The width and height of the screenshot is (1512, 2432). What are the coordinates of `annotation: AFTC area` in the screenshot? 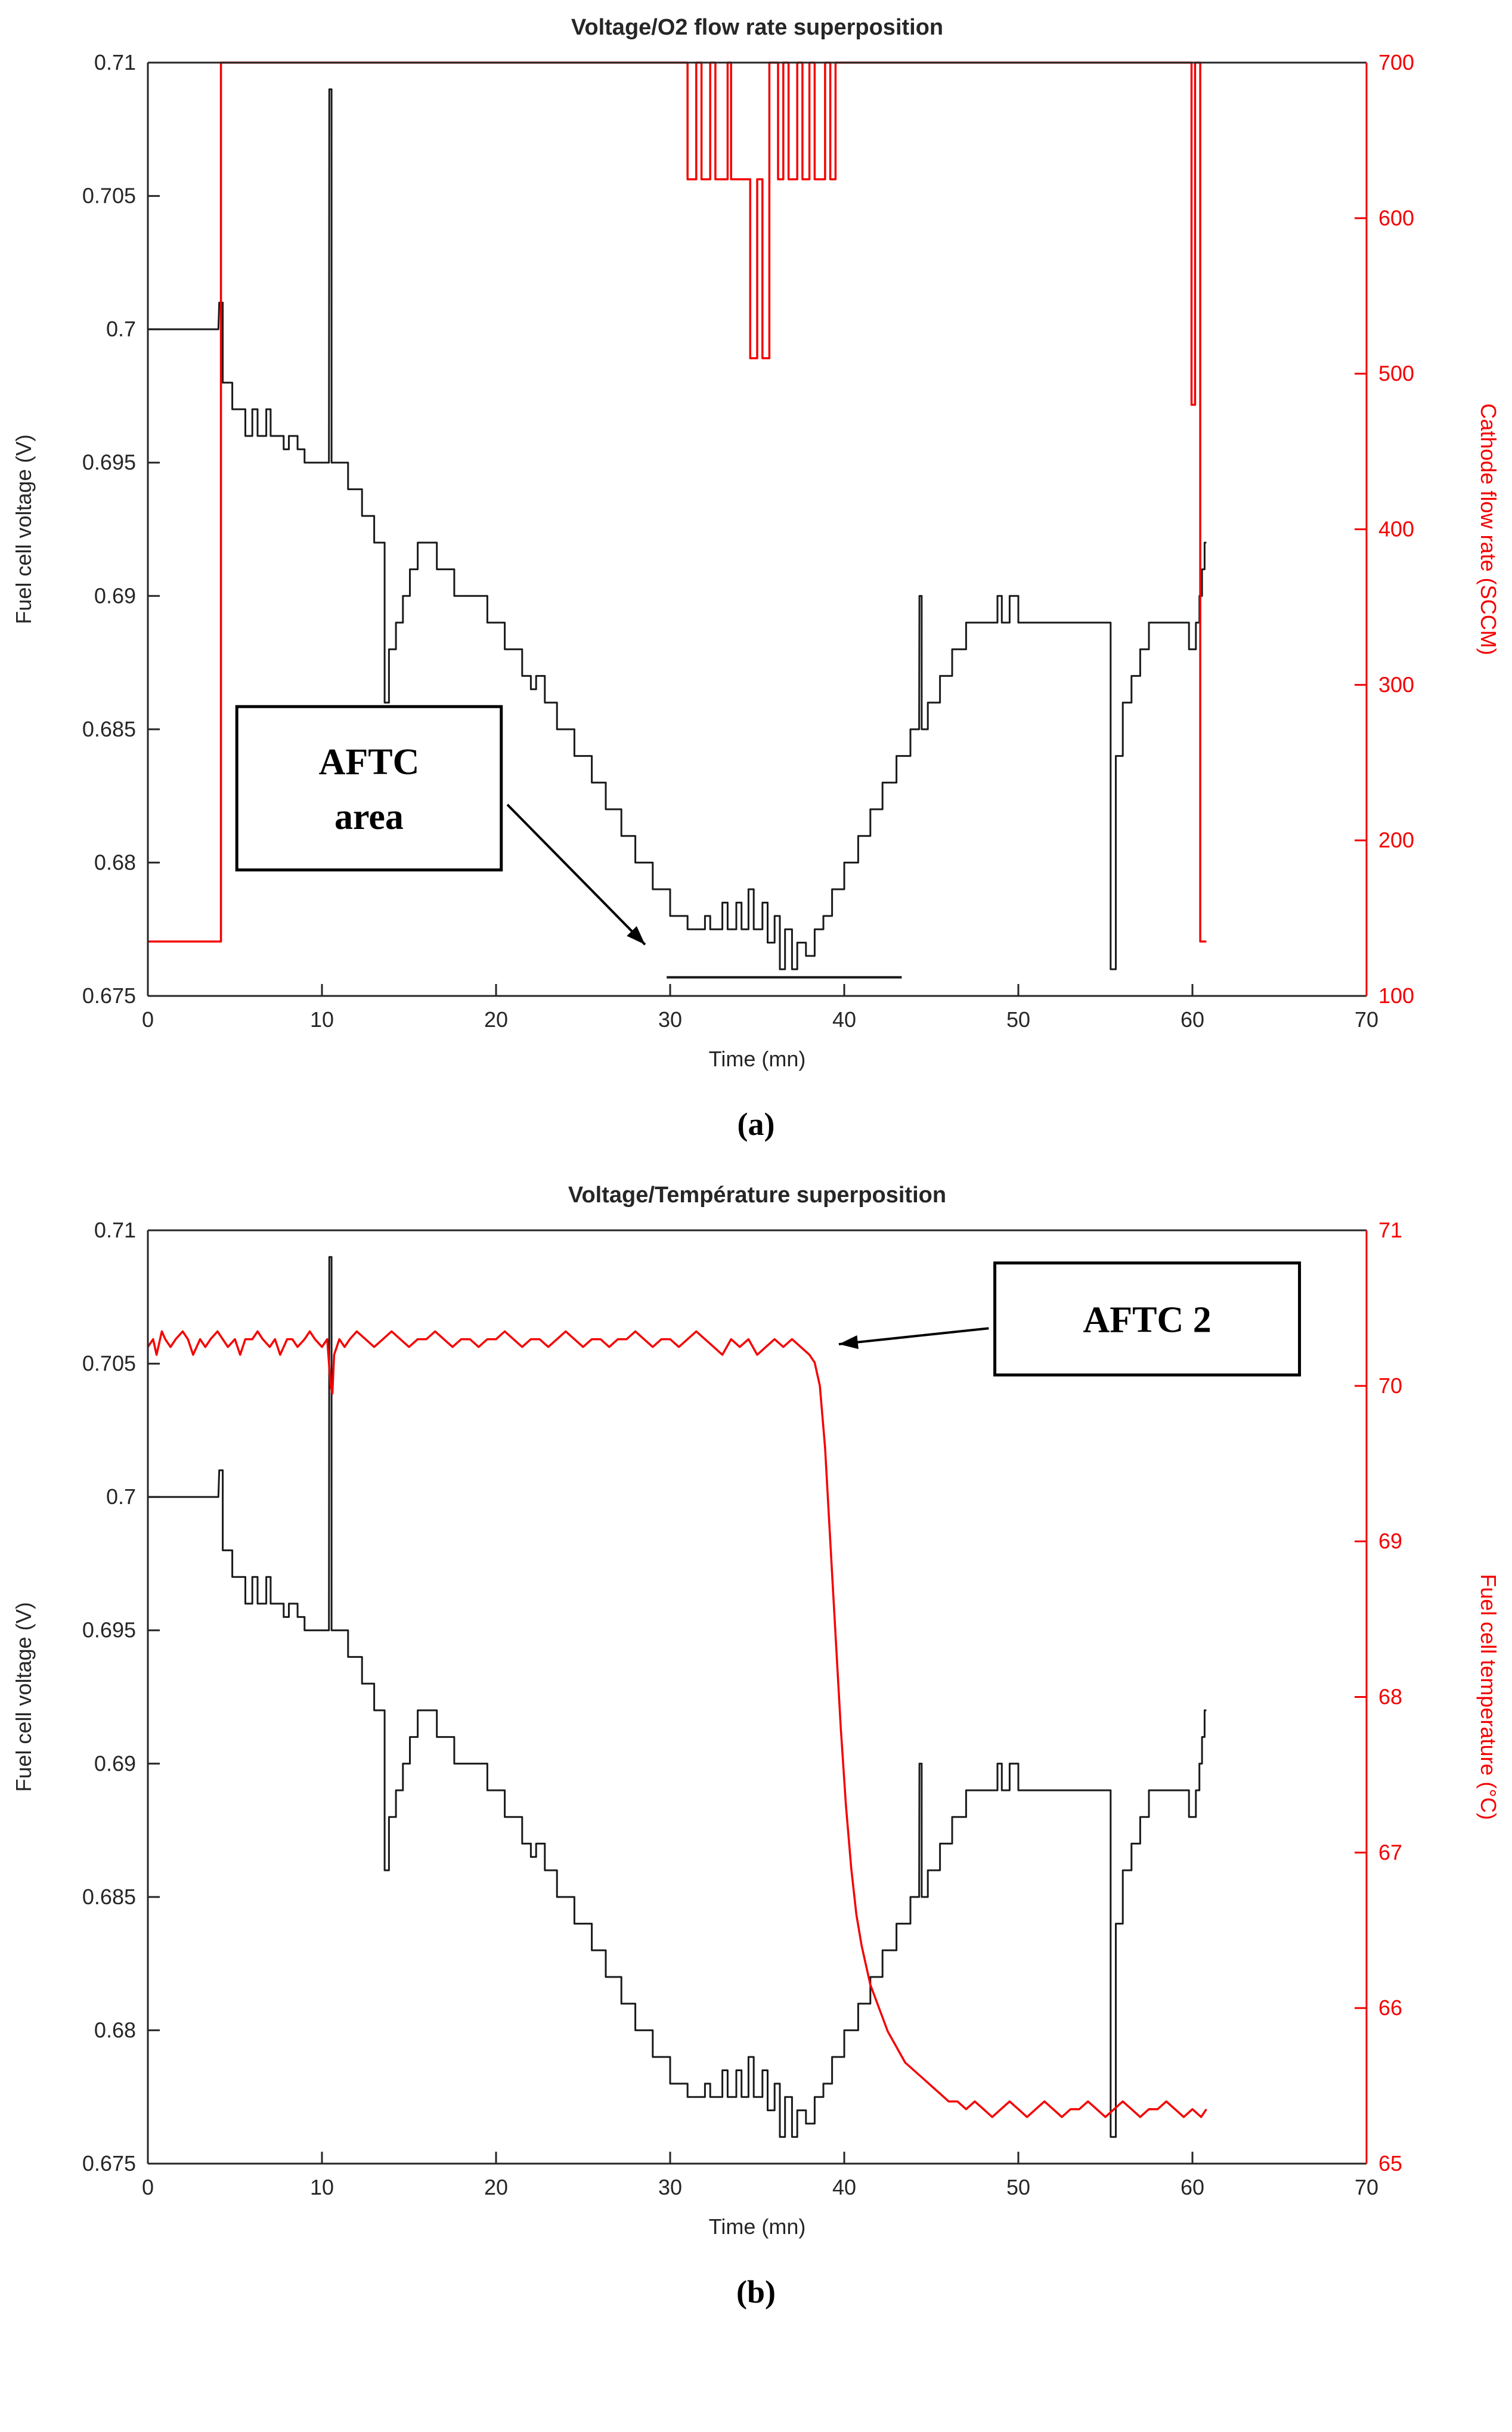 It's located at (440, 825).